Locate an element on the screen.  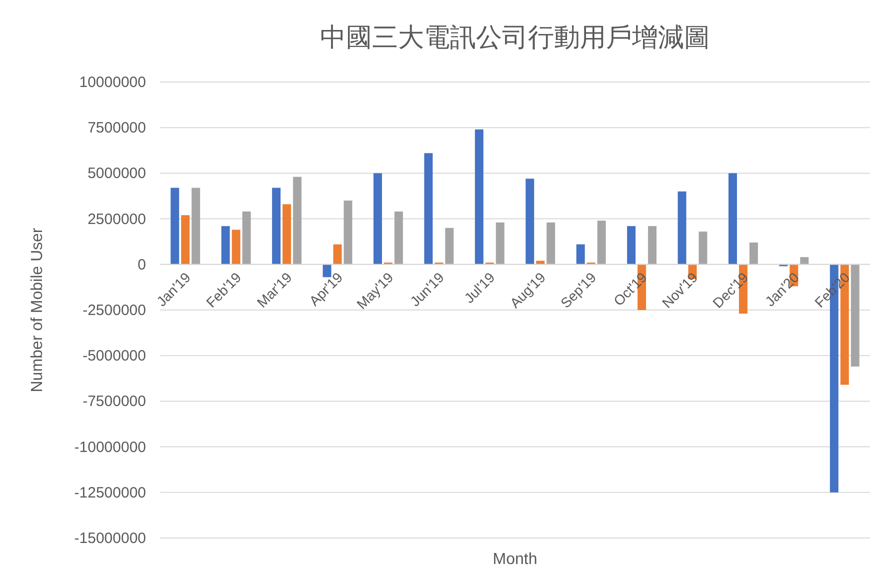
y-tick-label: 2500000 is located at coordinates (117, 219).